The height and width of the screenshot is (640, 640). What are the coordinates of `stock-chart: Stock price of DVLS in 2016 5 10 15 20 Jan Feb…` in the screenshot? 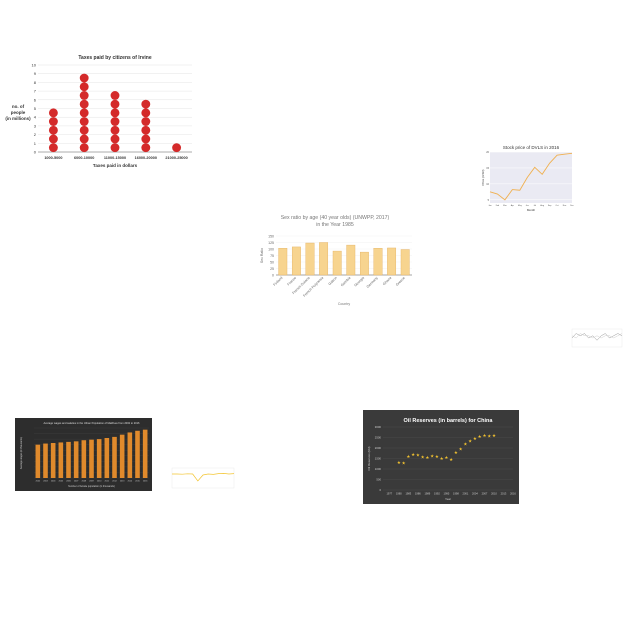 It's located at (527, 178).